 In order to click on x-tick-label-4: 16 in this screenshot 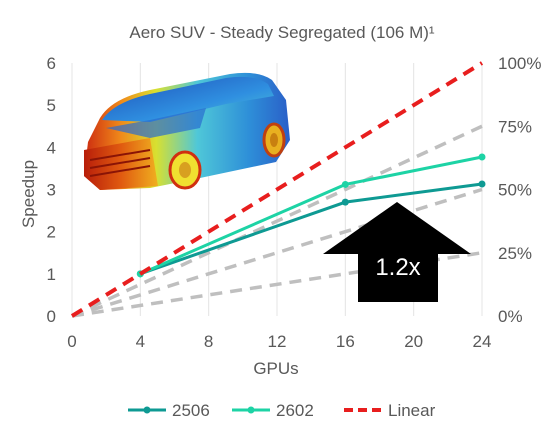, I will do `click(345, 341)`.